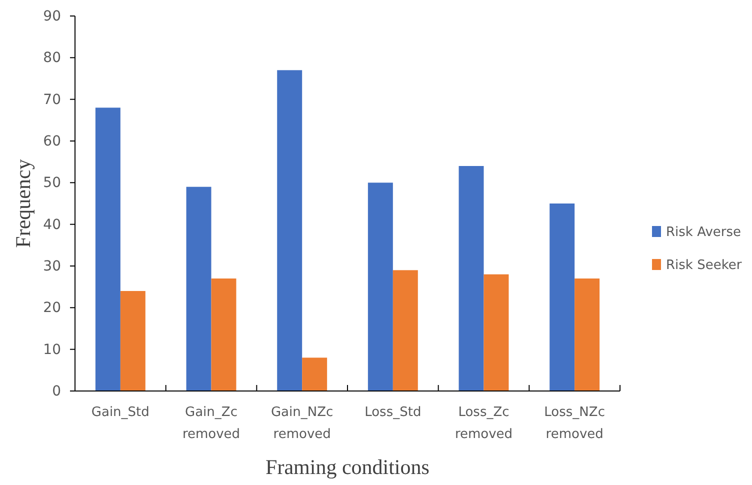  Describe the element at coordinates (23, 203) in the screenshot. I see `y-axis-title: Frequency` at that location.